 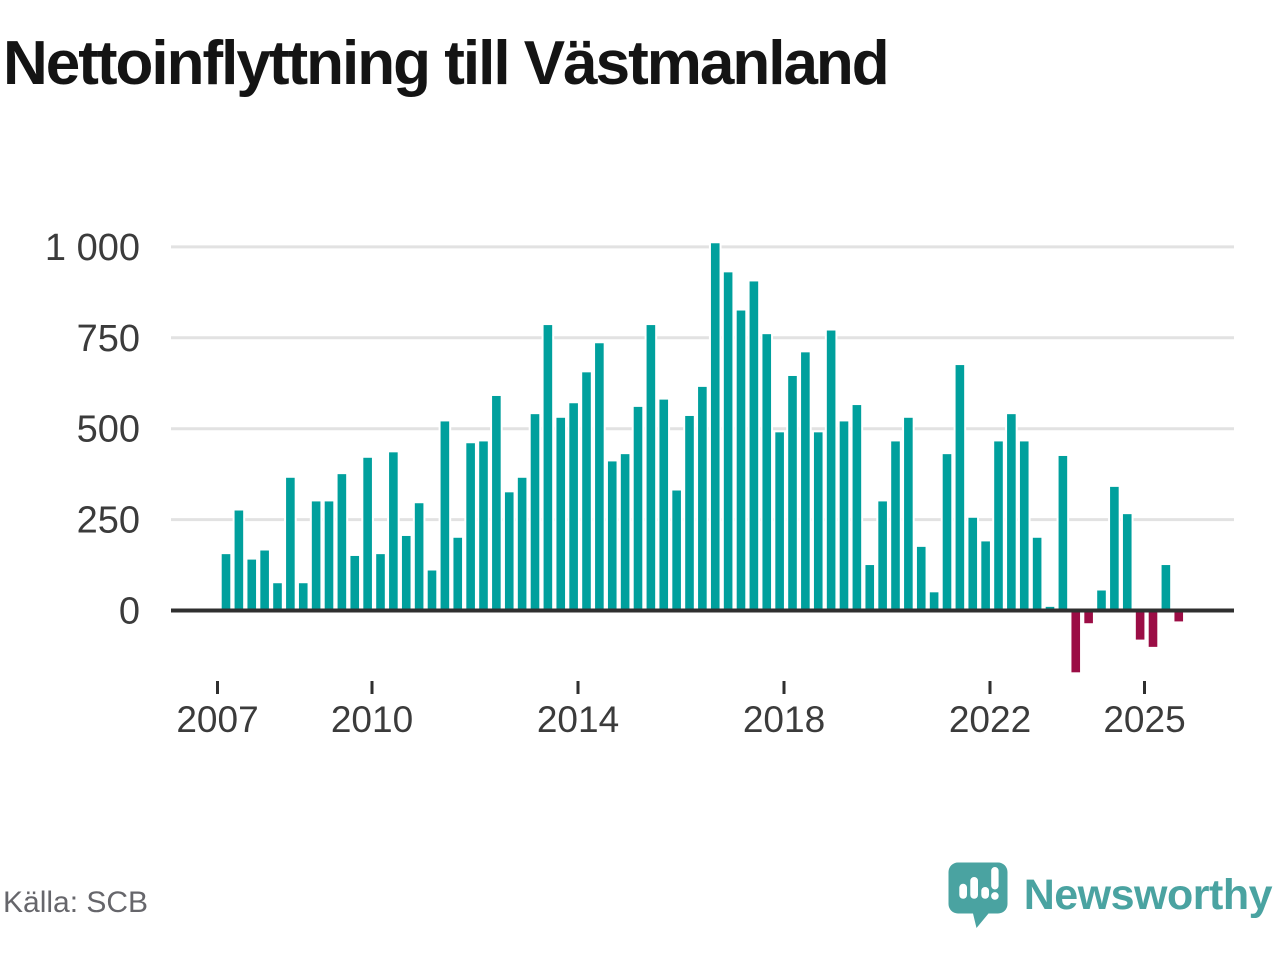 What do you see at coordinates (76, 902) in the screenshot?
I see `source-note: Källa: SCB` at bounding box center [76, 902].